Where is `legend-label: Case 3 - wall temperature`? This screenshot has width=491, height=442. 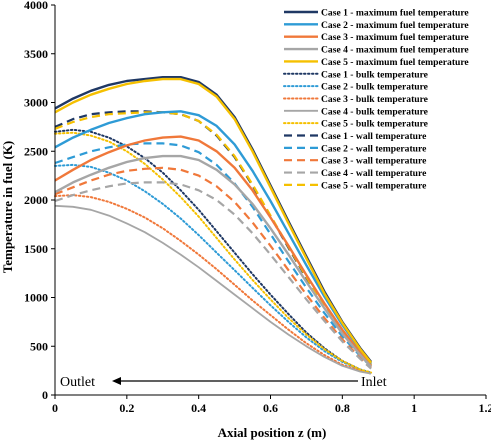 legend-label: Case 3 - wall temperature is located at coordinates (374, 161).